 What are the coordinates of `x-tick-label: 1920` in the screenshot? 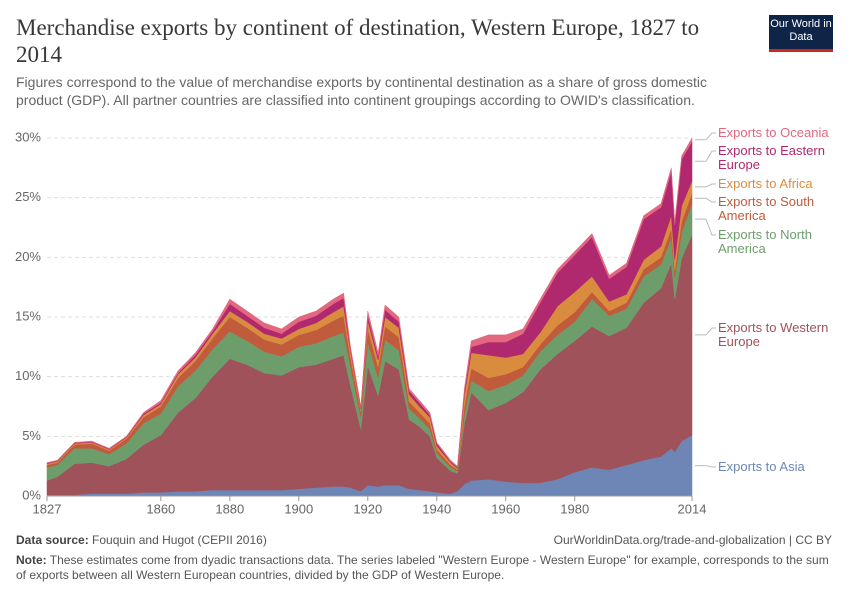 It's located at (367, 508).